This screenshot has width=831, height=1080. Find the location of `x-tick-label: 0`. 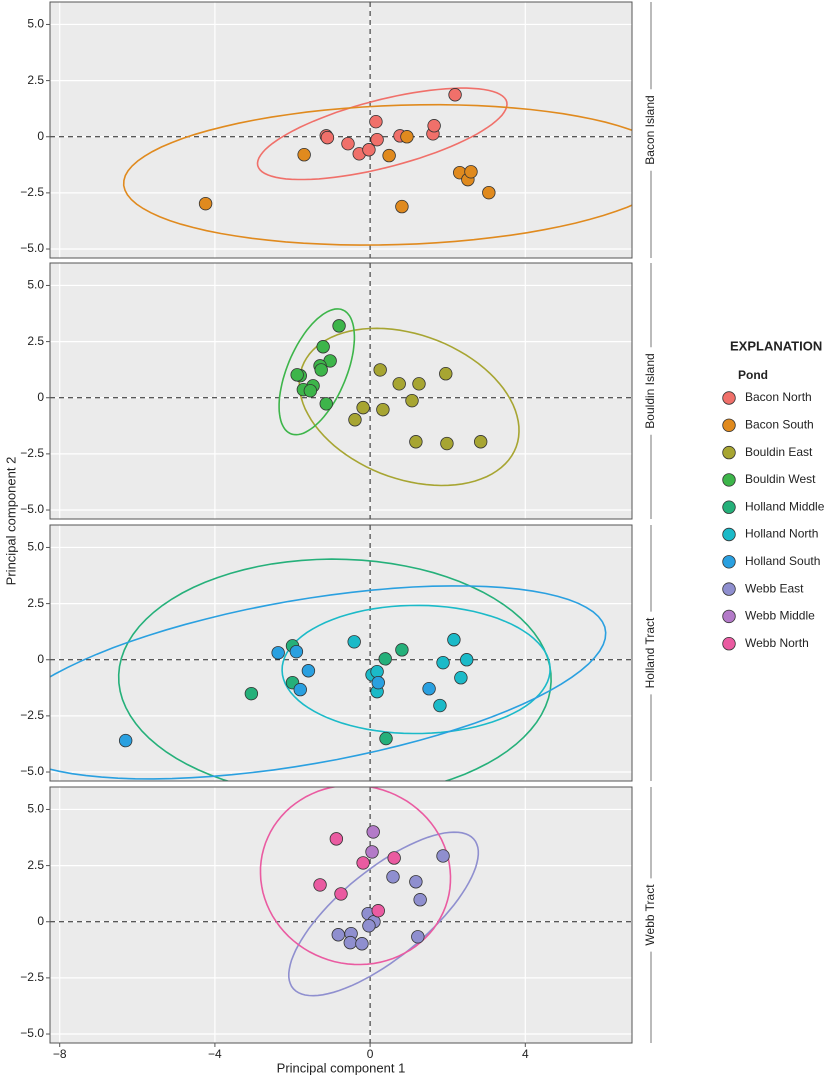

x-tick-label: 0 is located at coordinates (370, 1054).